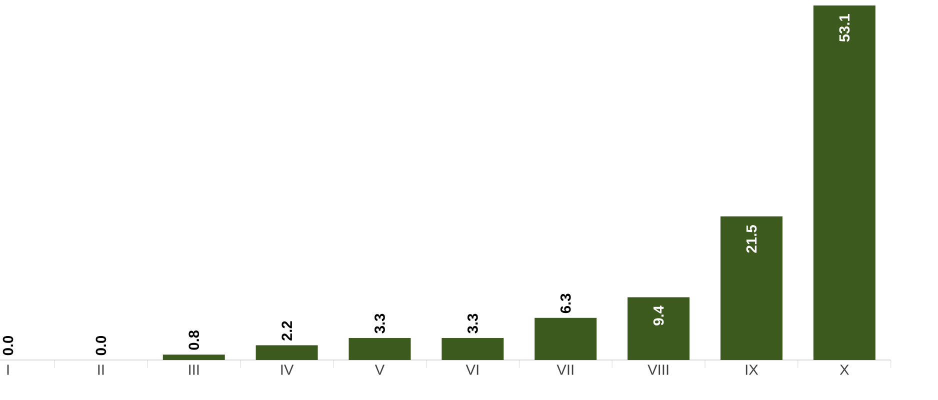  Describe the element at coordinates (379, 369) in the screenshot. I see `x-tick-label: V` at that location.